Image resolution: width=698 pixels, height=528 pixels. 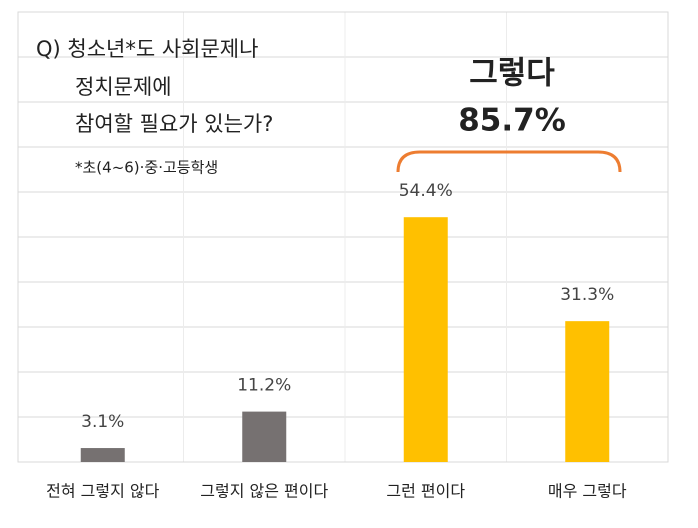 What do you see at coordinates (123, 87) in the screenshot?
I see `question-line: 정치문제에` at bounding box center [123, 87].